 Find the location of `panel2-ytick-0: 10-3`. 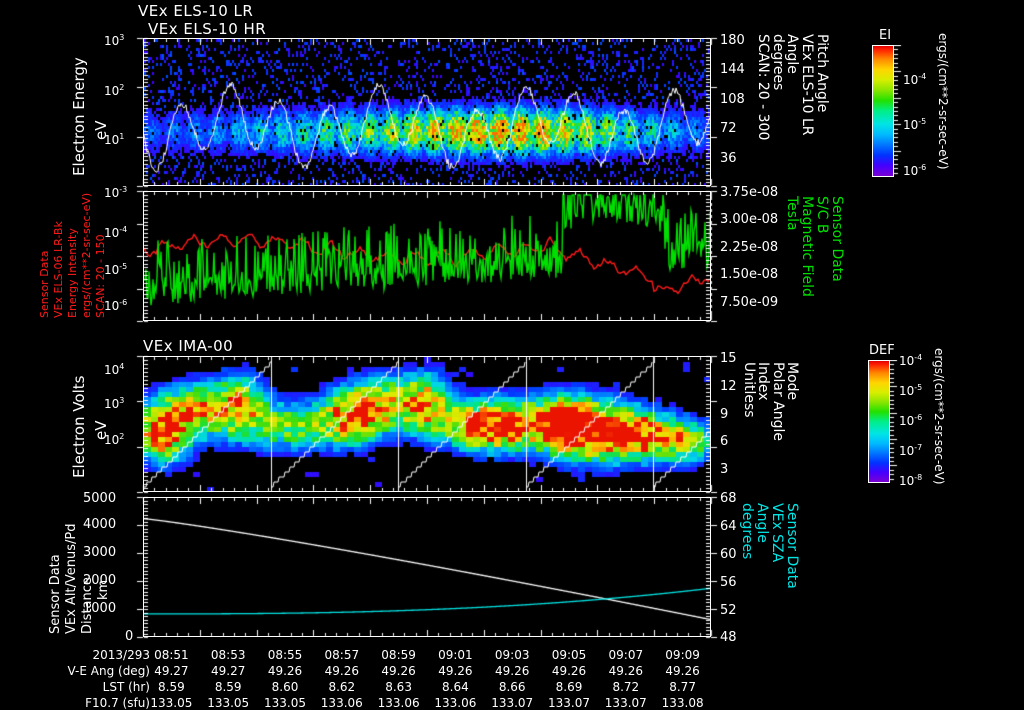

panel2-ytick-0: 10-3 is located at coordinates (116, 192).